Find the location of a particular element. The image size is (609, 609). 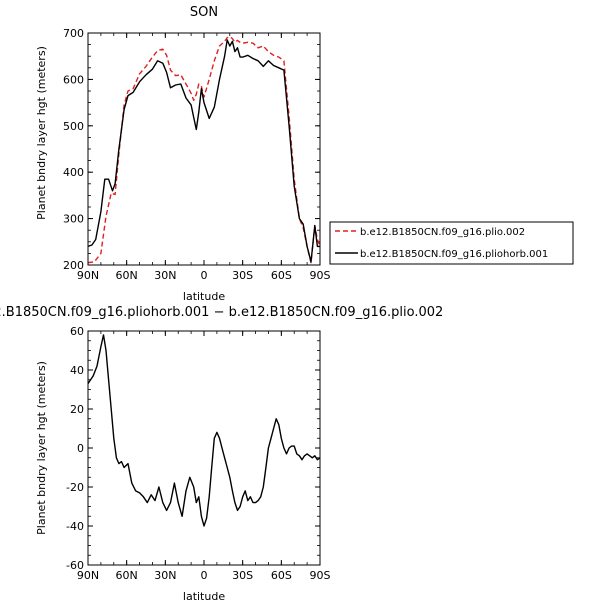

top-y-tick-label: 600 is located at coordinates (73, 79).